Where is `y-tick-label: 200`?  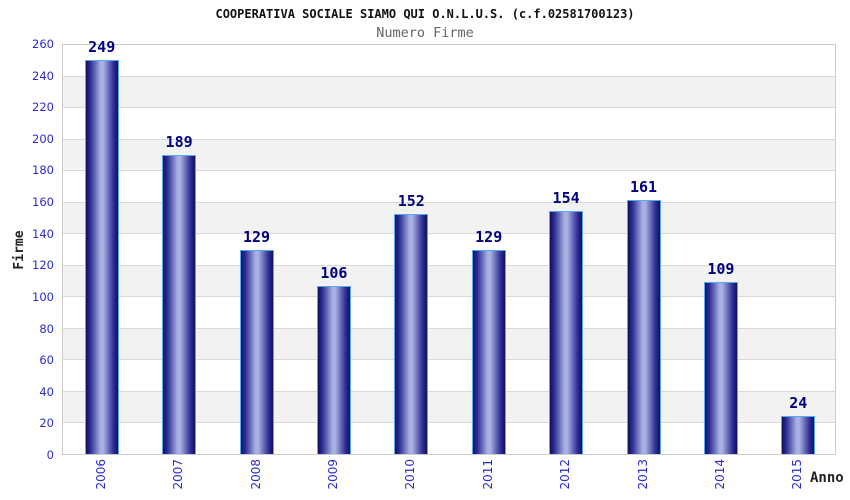 y-tick-label: 200 is located at coordinates (43, 138).